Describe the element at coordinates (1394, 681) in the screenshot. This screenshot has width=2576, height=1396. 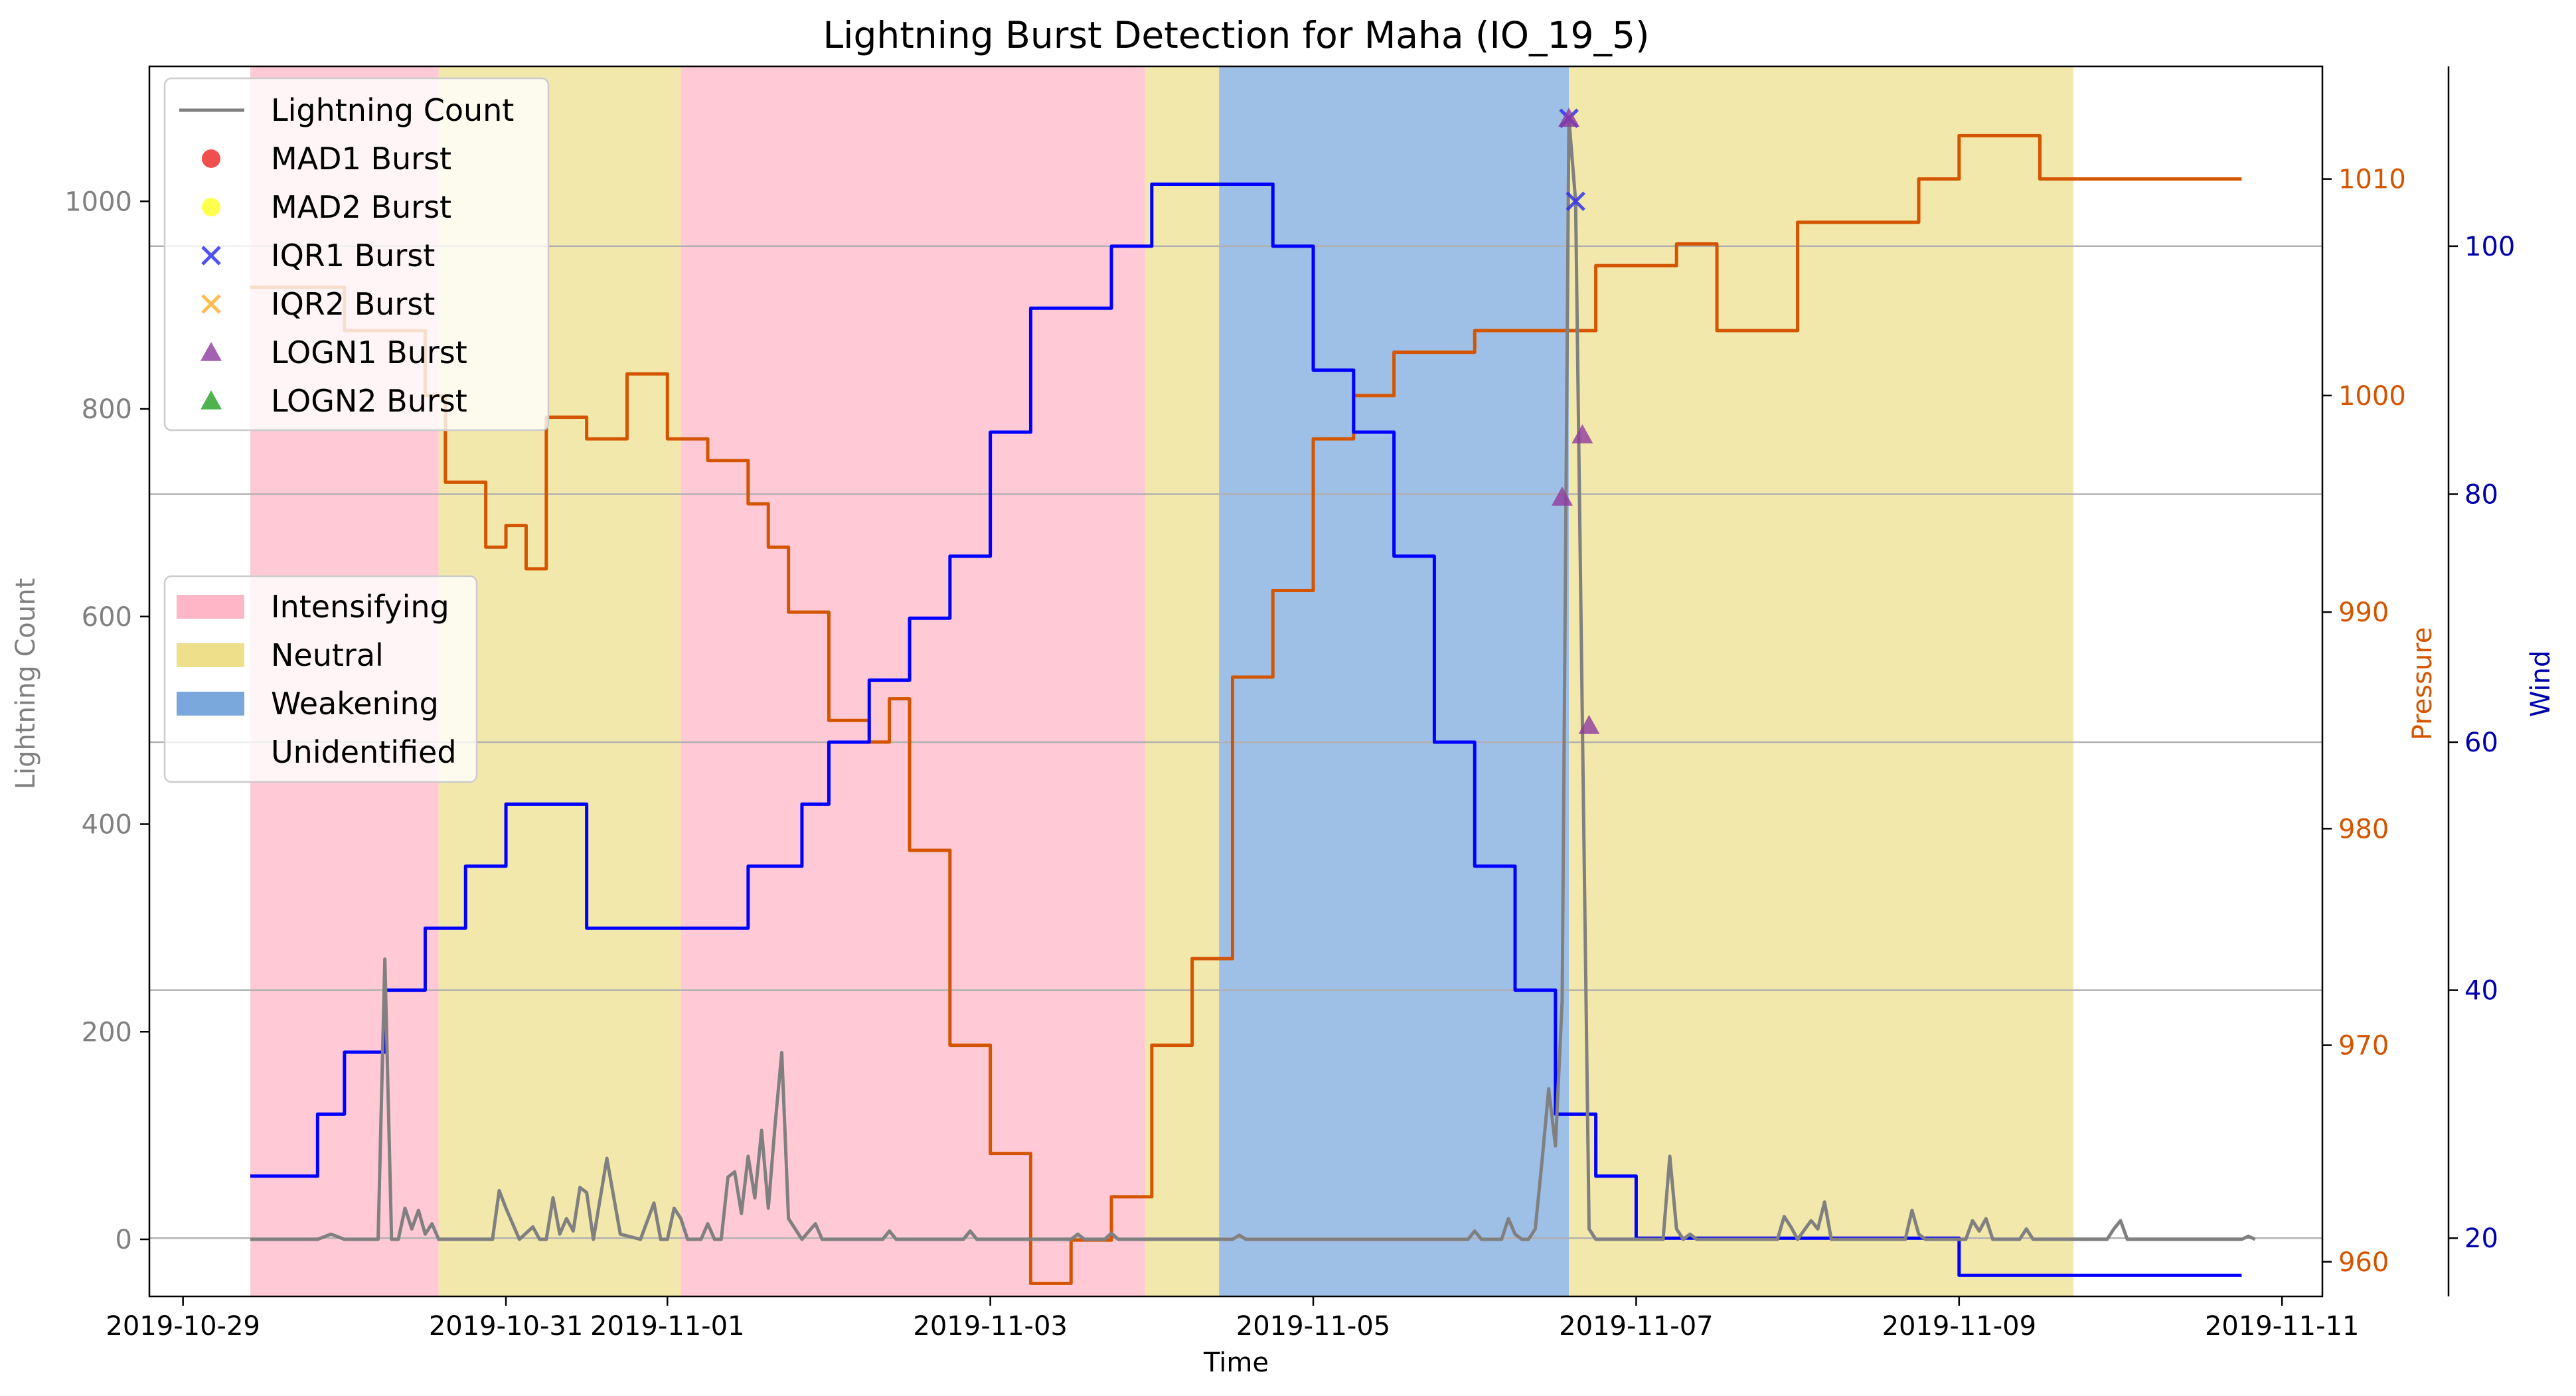
I see `phase-span-weakening` at that location.